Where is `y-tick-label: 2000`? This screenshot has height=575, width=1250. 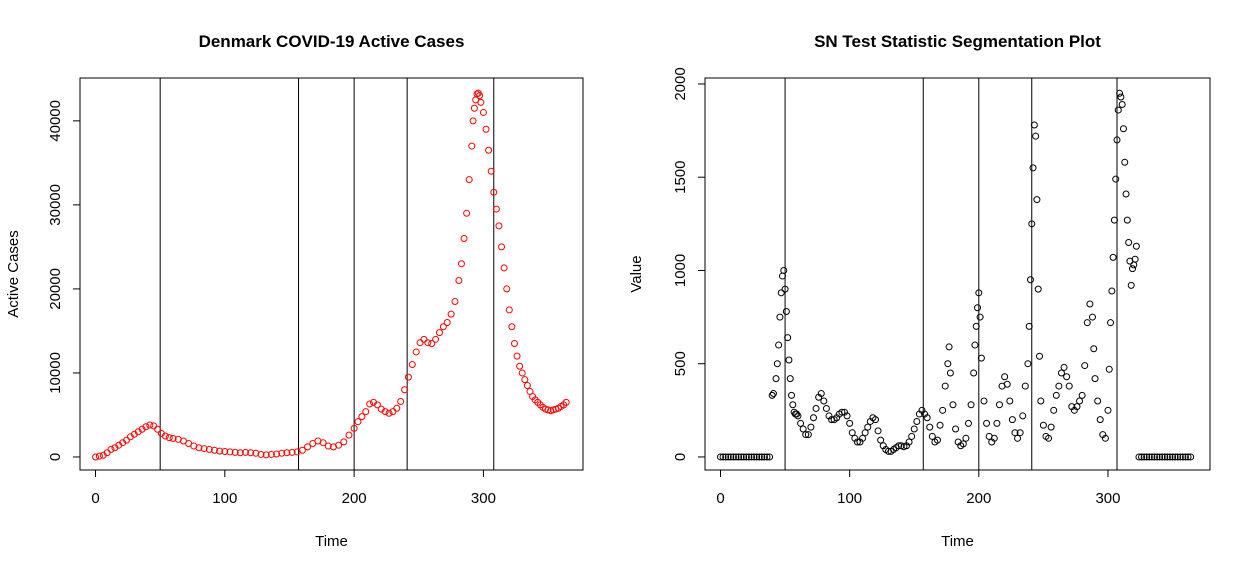 y-tick-label: 2000 is located at coordinates (680, 83).